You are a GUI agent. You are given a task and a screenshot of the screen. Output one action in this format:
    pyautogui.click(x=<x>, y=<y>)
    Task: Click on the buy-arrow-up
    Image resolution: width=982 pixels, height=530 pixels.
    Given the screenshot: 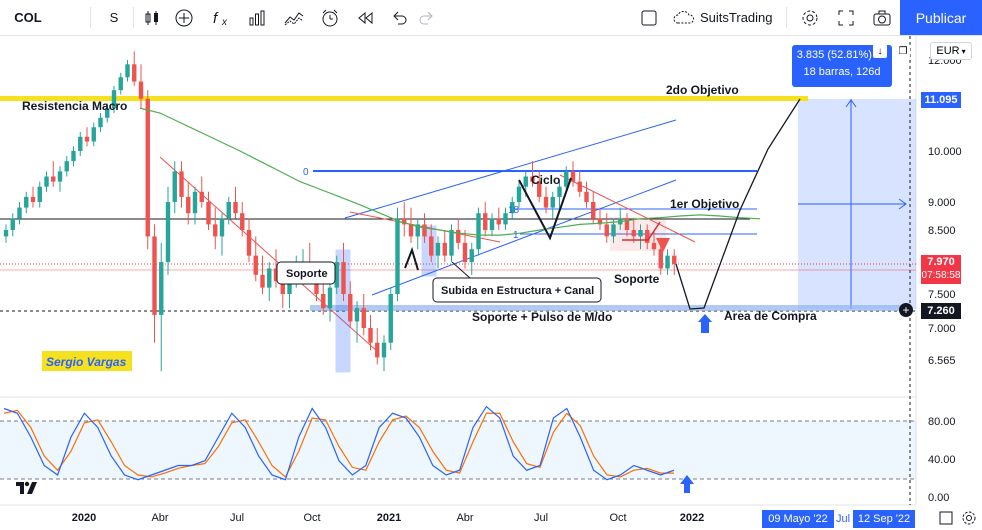 What is the action you would take?
    pyautogui.click(x=705, y=318)
    